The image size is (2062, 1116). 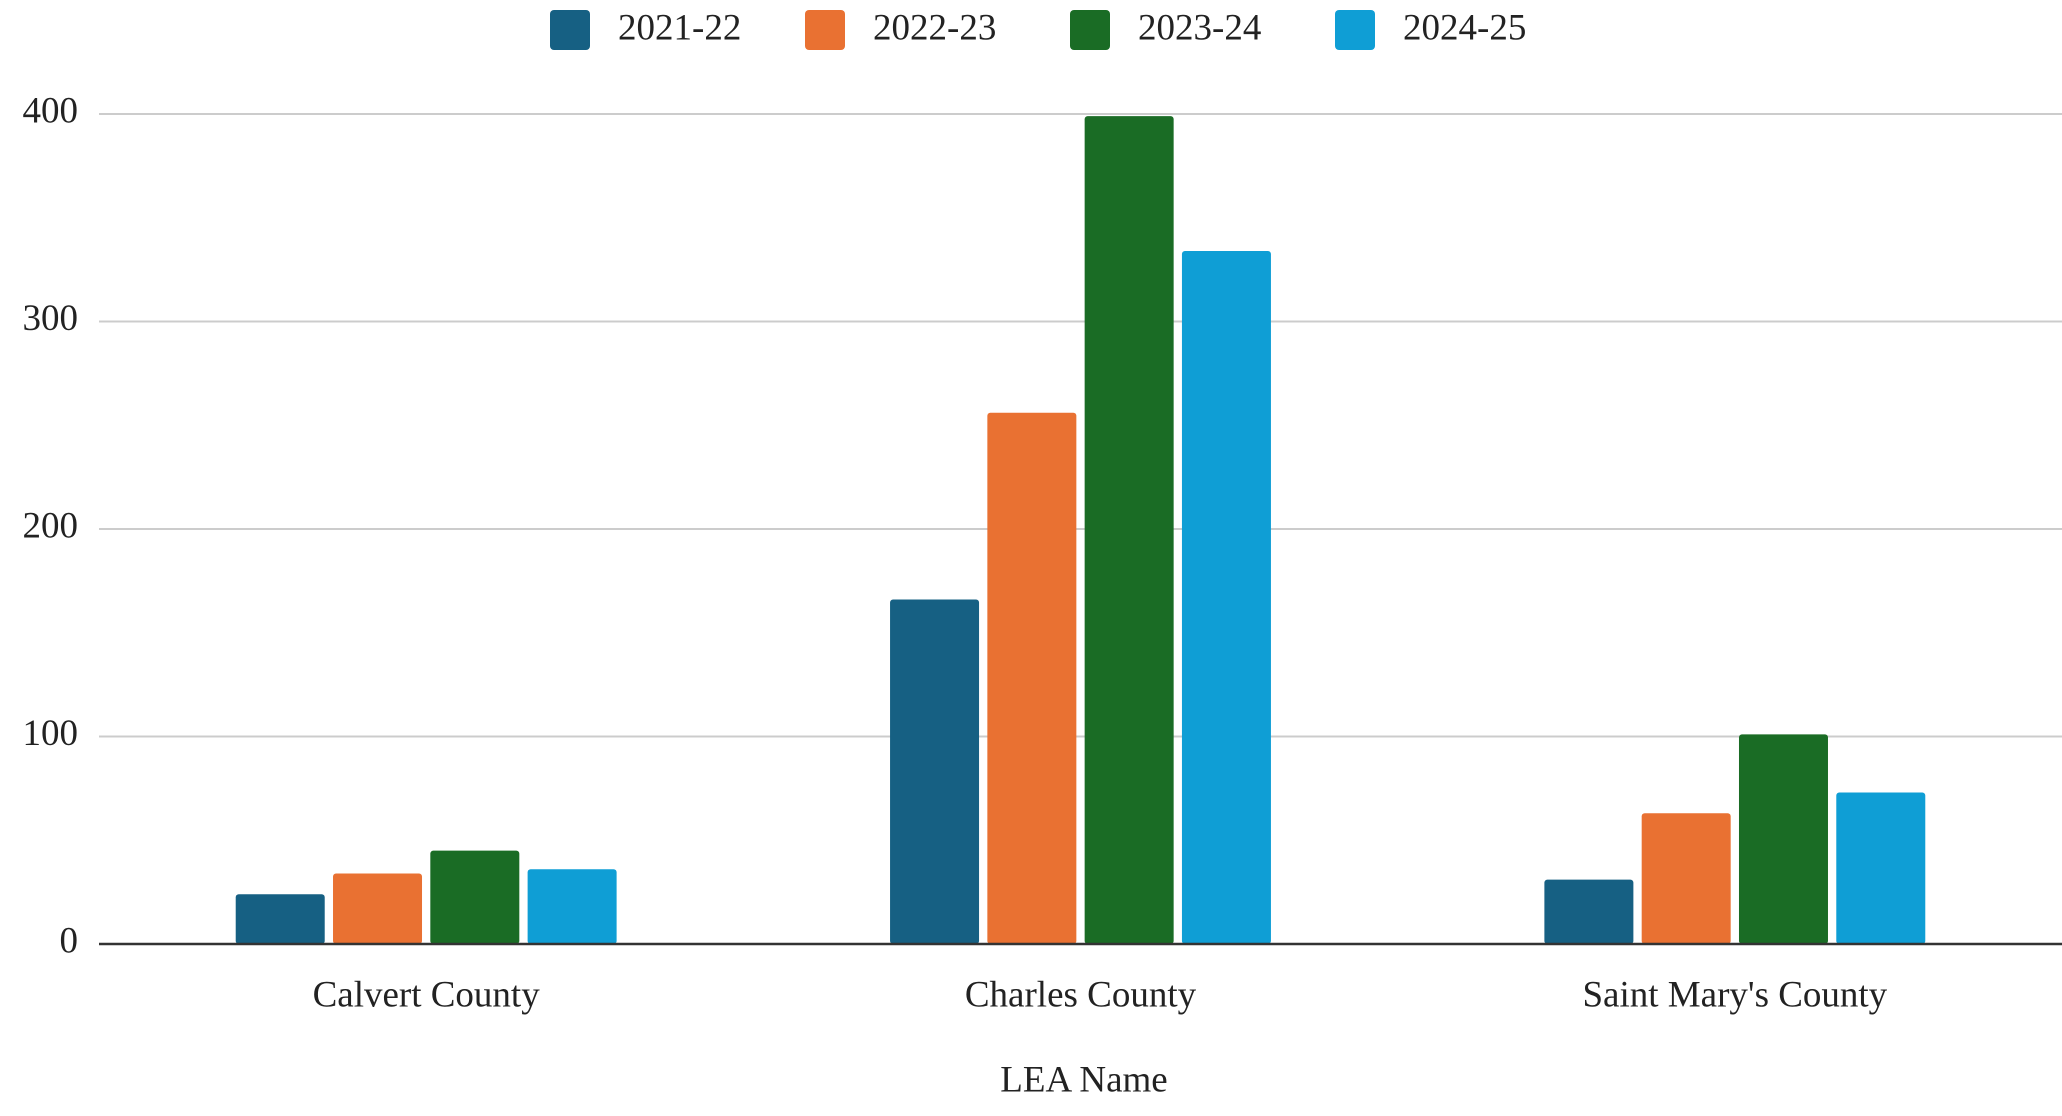 I want to click on x-tick-label: Charles County, so click(x=1081, y=994).